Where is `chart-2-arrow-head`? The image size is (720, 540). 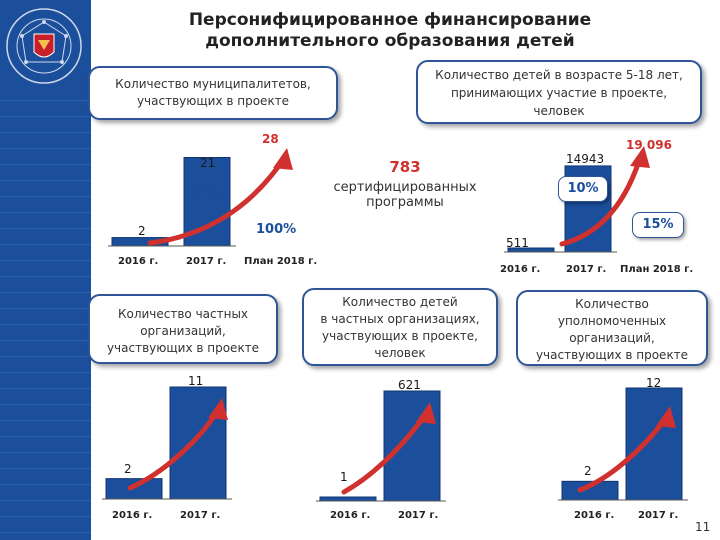
chart-2-arrow-head is located at coordinates (640, 157).